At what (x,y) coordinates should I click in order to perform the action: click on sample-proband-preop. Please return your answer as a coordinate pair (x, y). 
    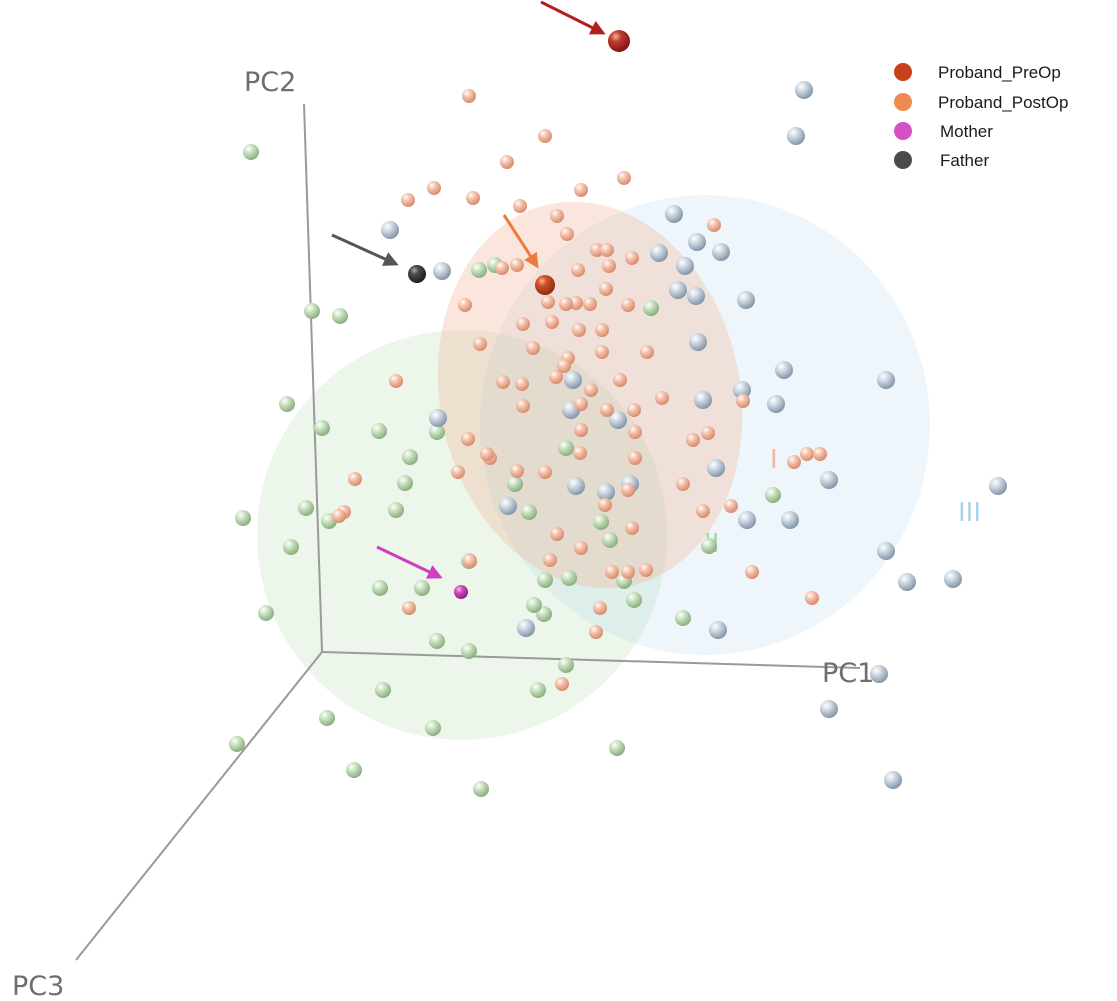
    Looking at the image, I should click on (619, 41).